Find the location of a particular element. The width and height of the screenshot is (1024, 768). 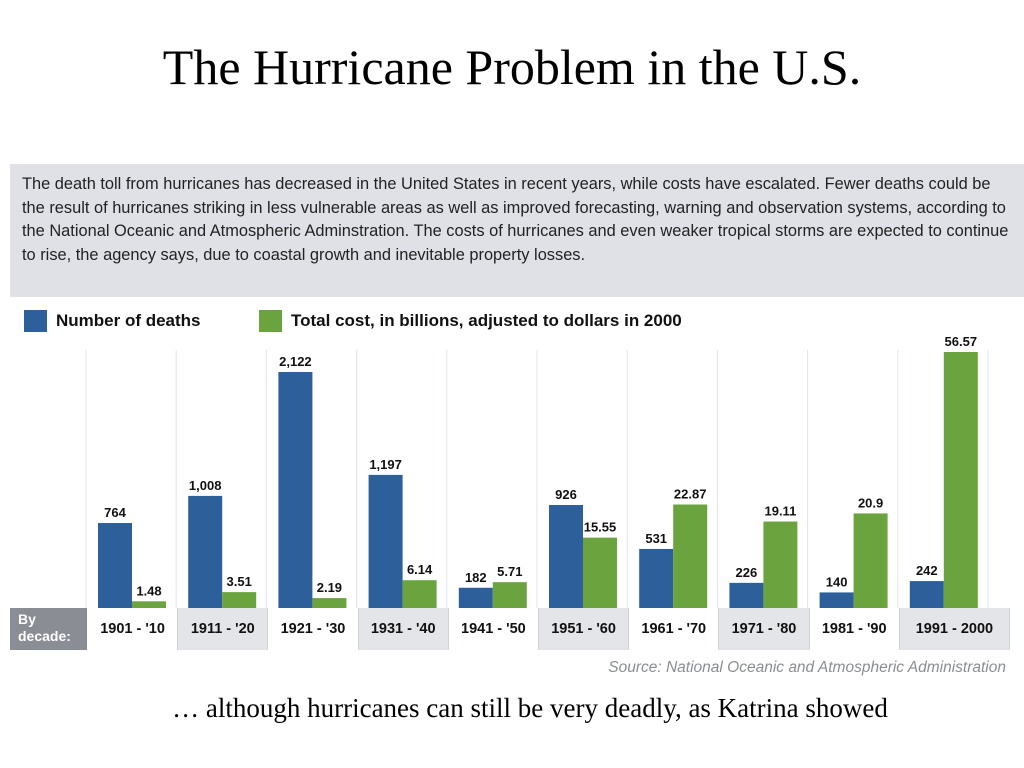

decade-label: 1951 - '60 is located at coordinates (584, 629).